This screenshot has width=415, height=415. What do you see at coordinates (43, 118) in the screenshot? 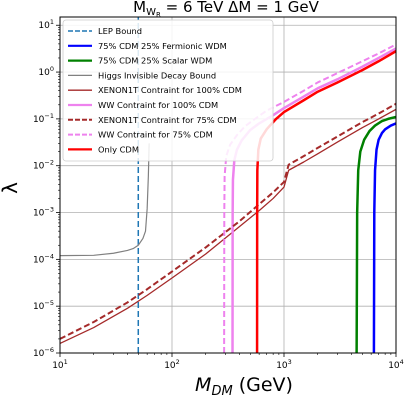
I see `y-tick-label: 10⁻¹` at bounding box center [43, 118].